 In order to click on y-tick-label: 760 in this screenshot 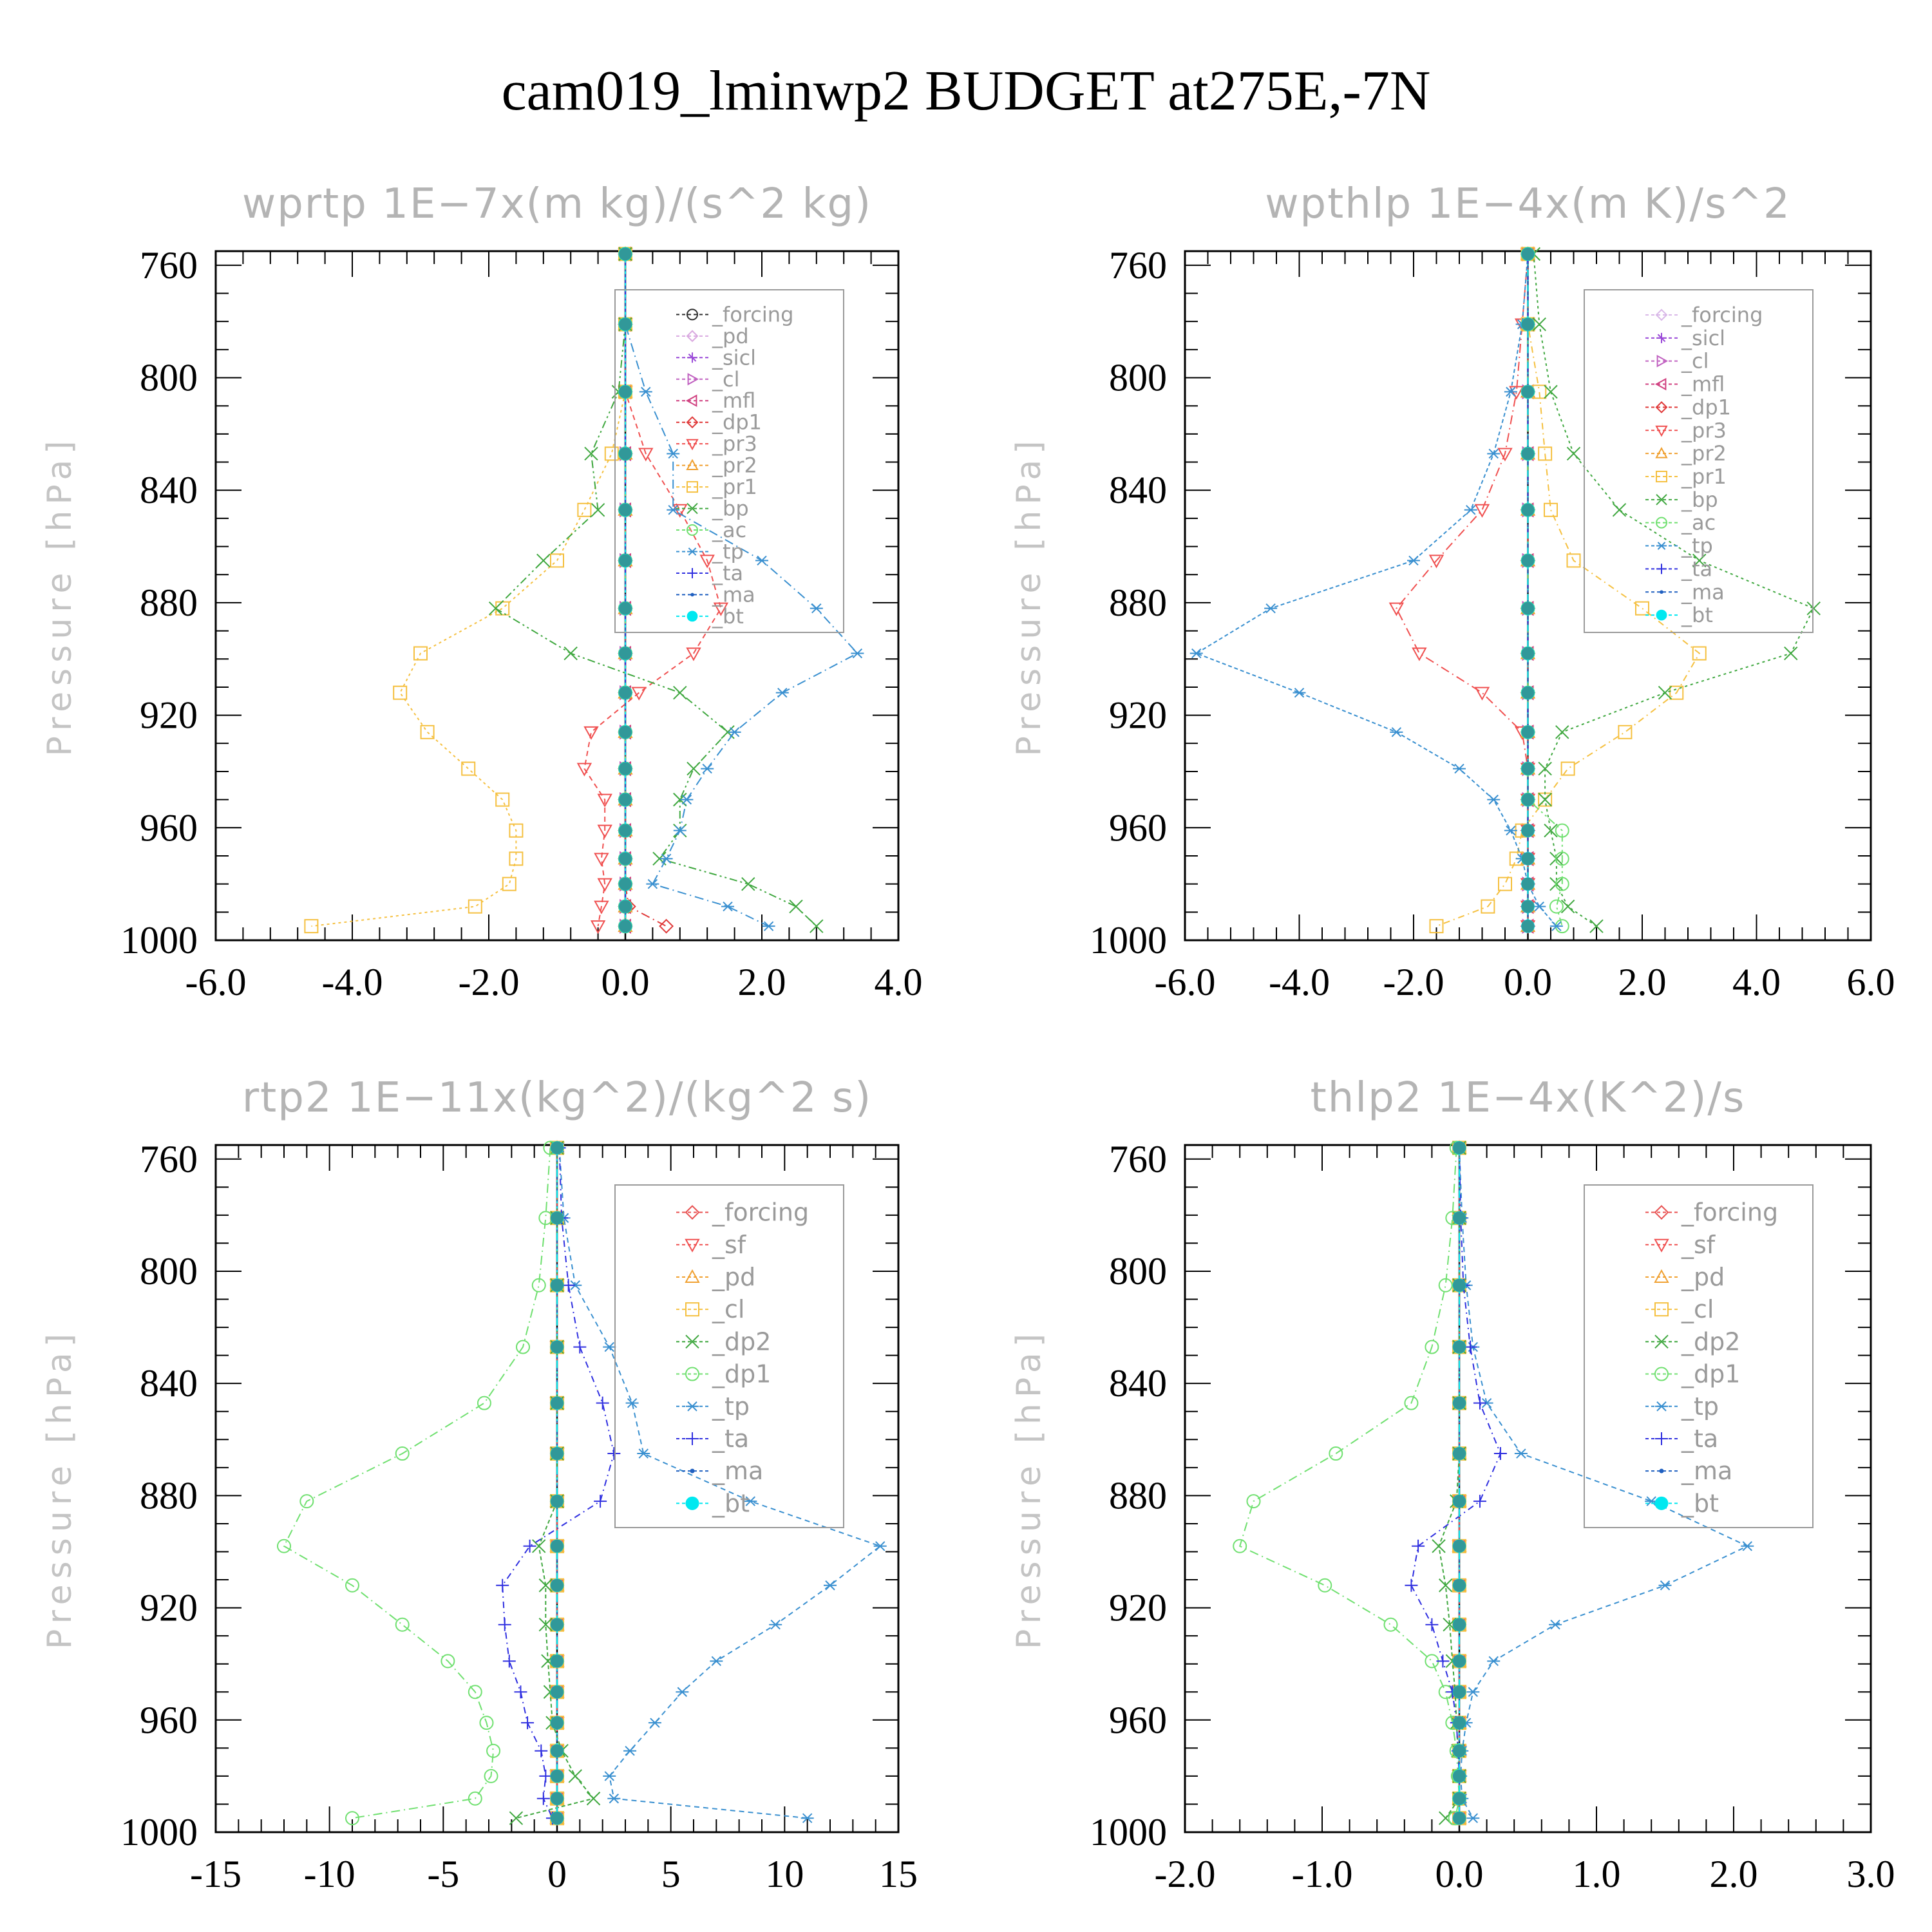, I will do `click(1138, 265)`.